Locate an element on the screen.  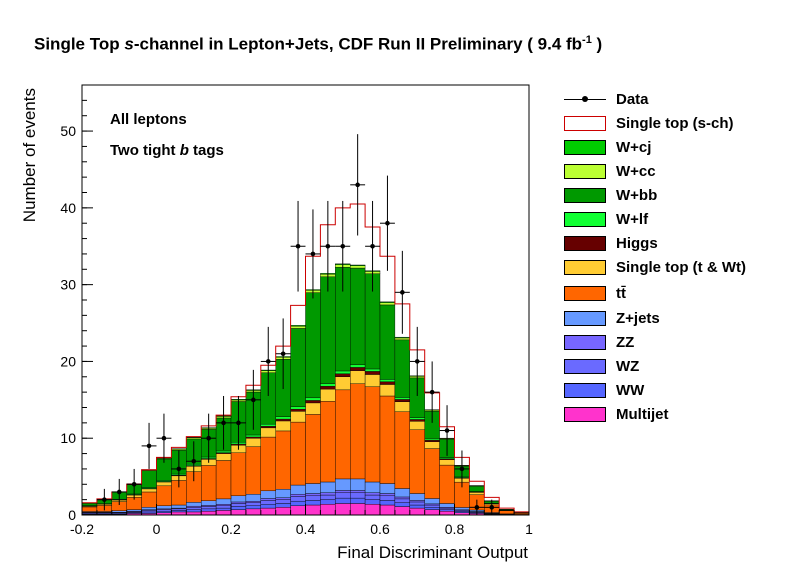
legend-item-zjets: Z+jets is located at coordinates (612, 318).